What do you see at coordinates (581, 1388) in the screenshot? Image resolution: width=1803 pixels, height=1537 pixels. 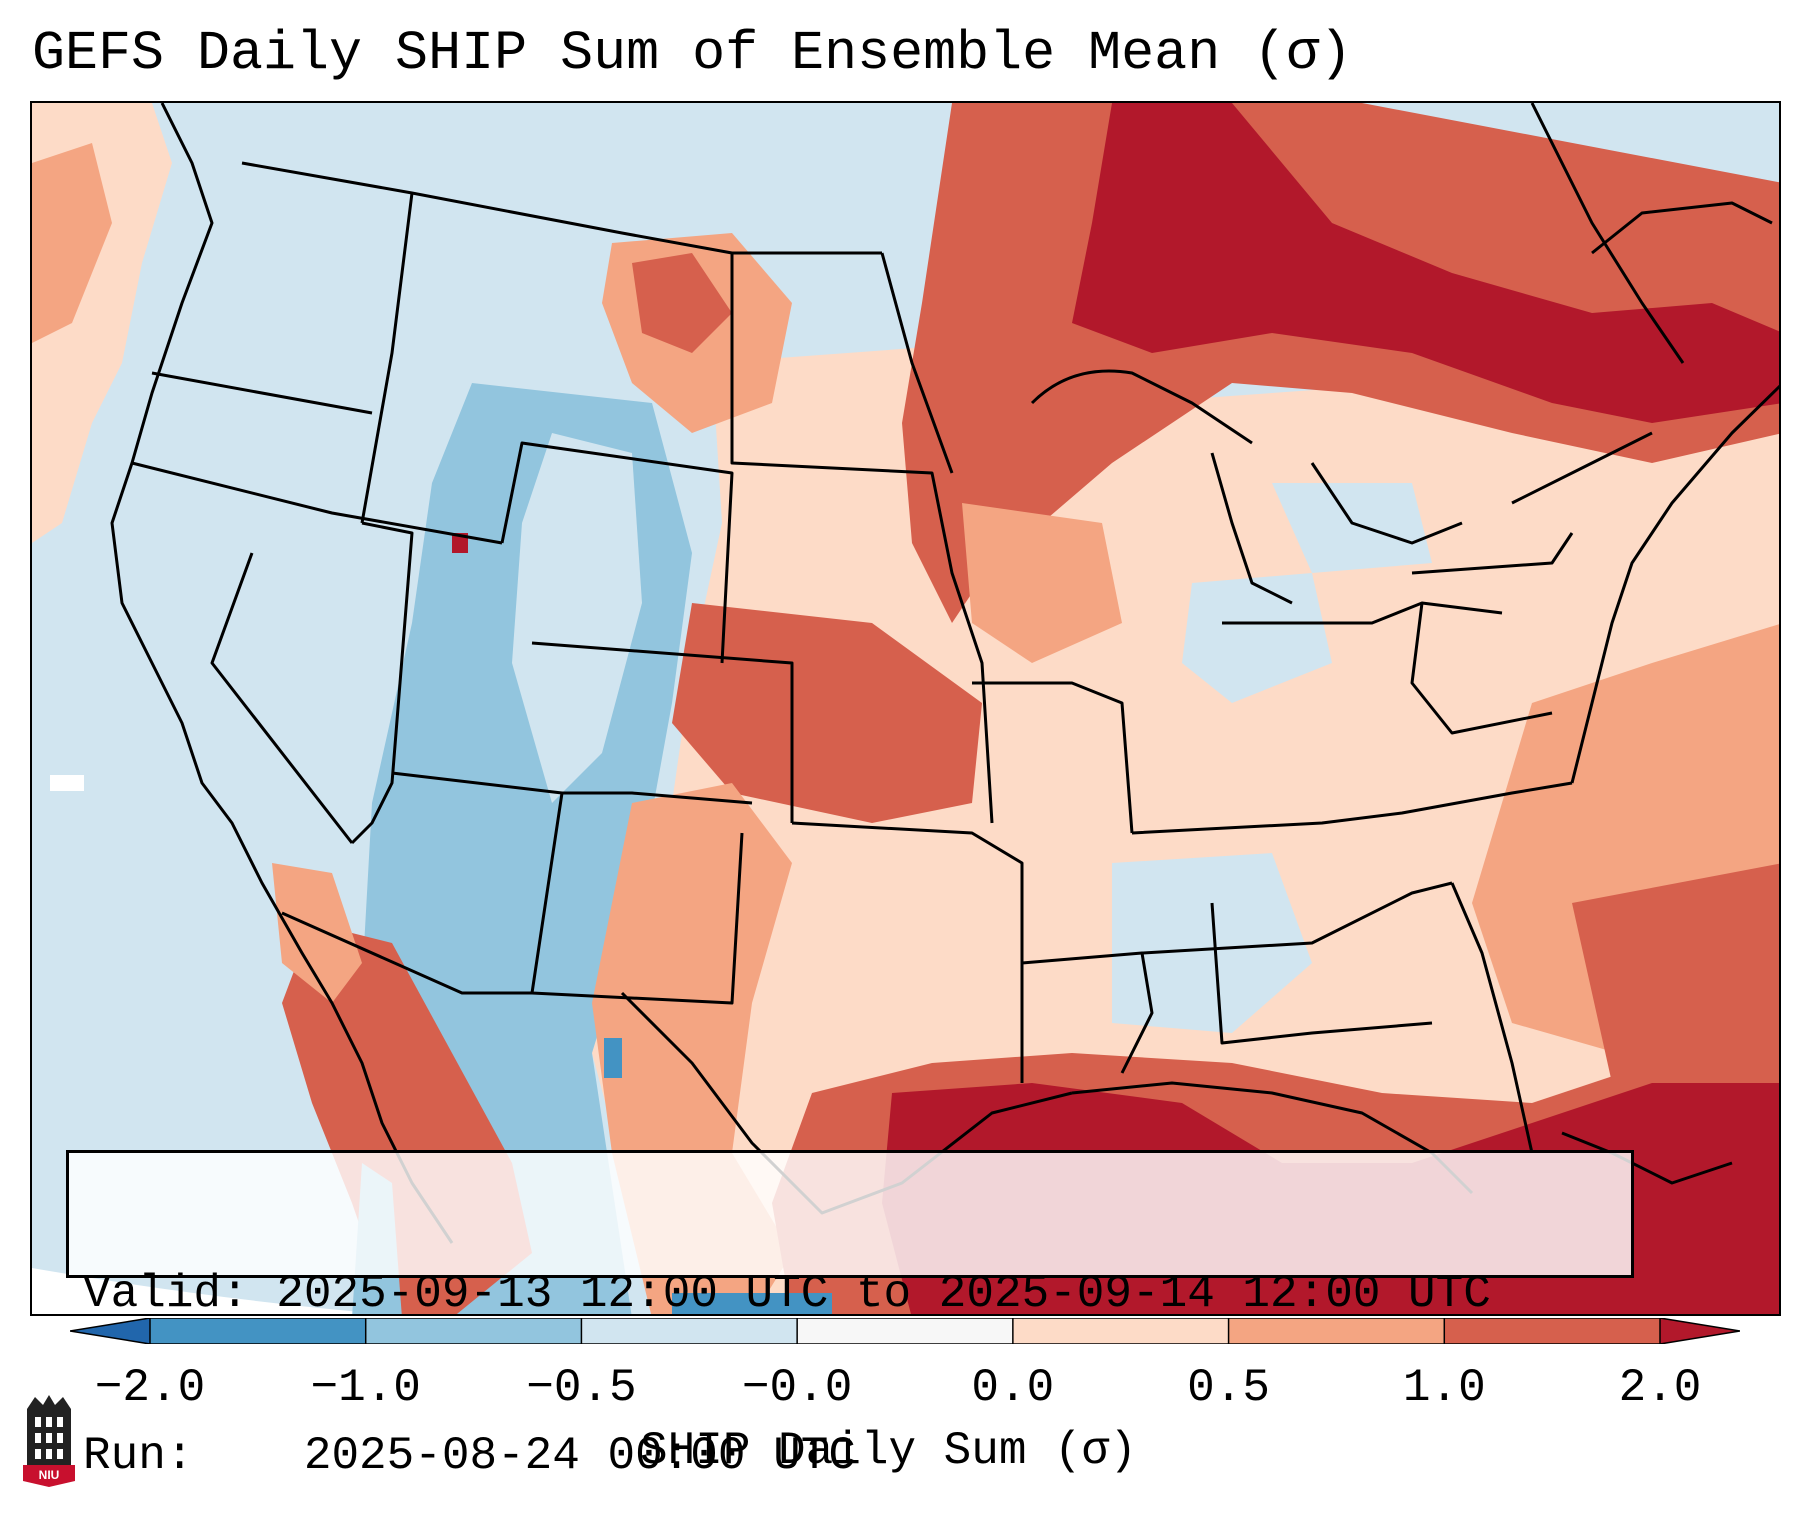 I see `colorbar-tick-label: −0.5` at bounding box center [581, 1388].